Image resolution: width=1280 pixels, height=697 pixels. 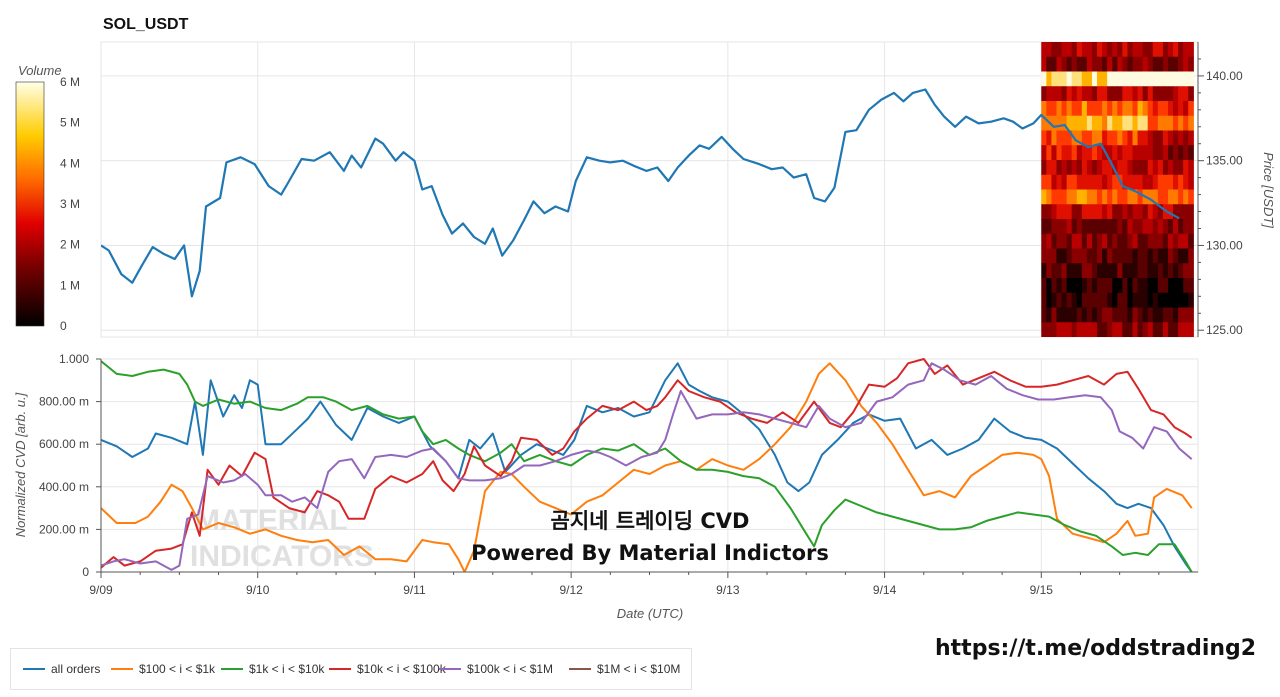 I want to click on legend-item: $1k < i < $10k, so click(x=272, y=669).